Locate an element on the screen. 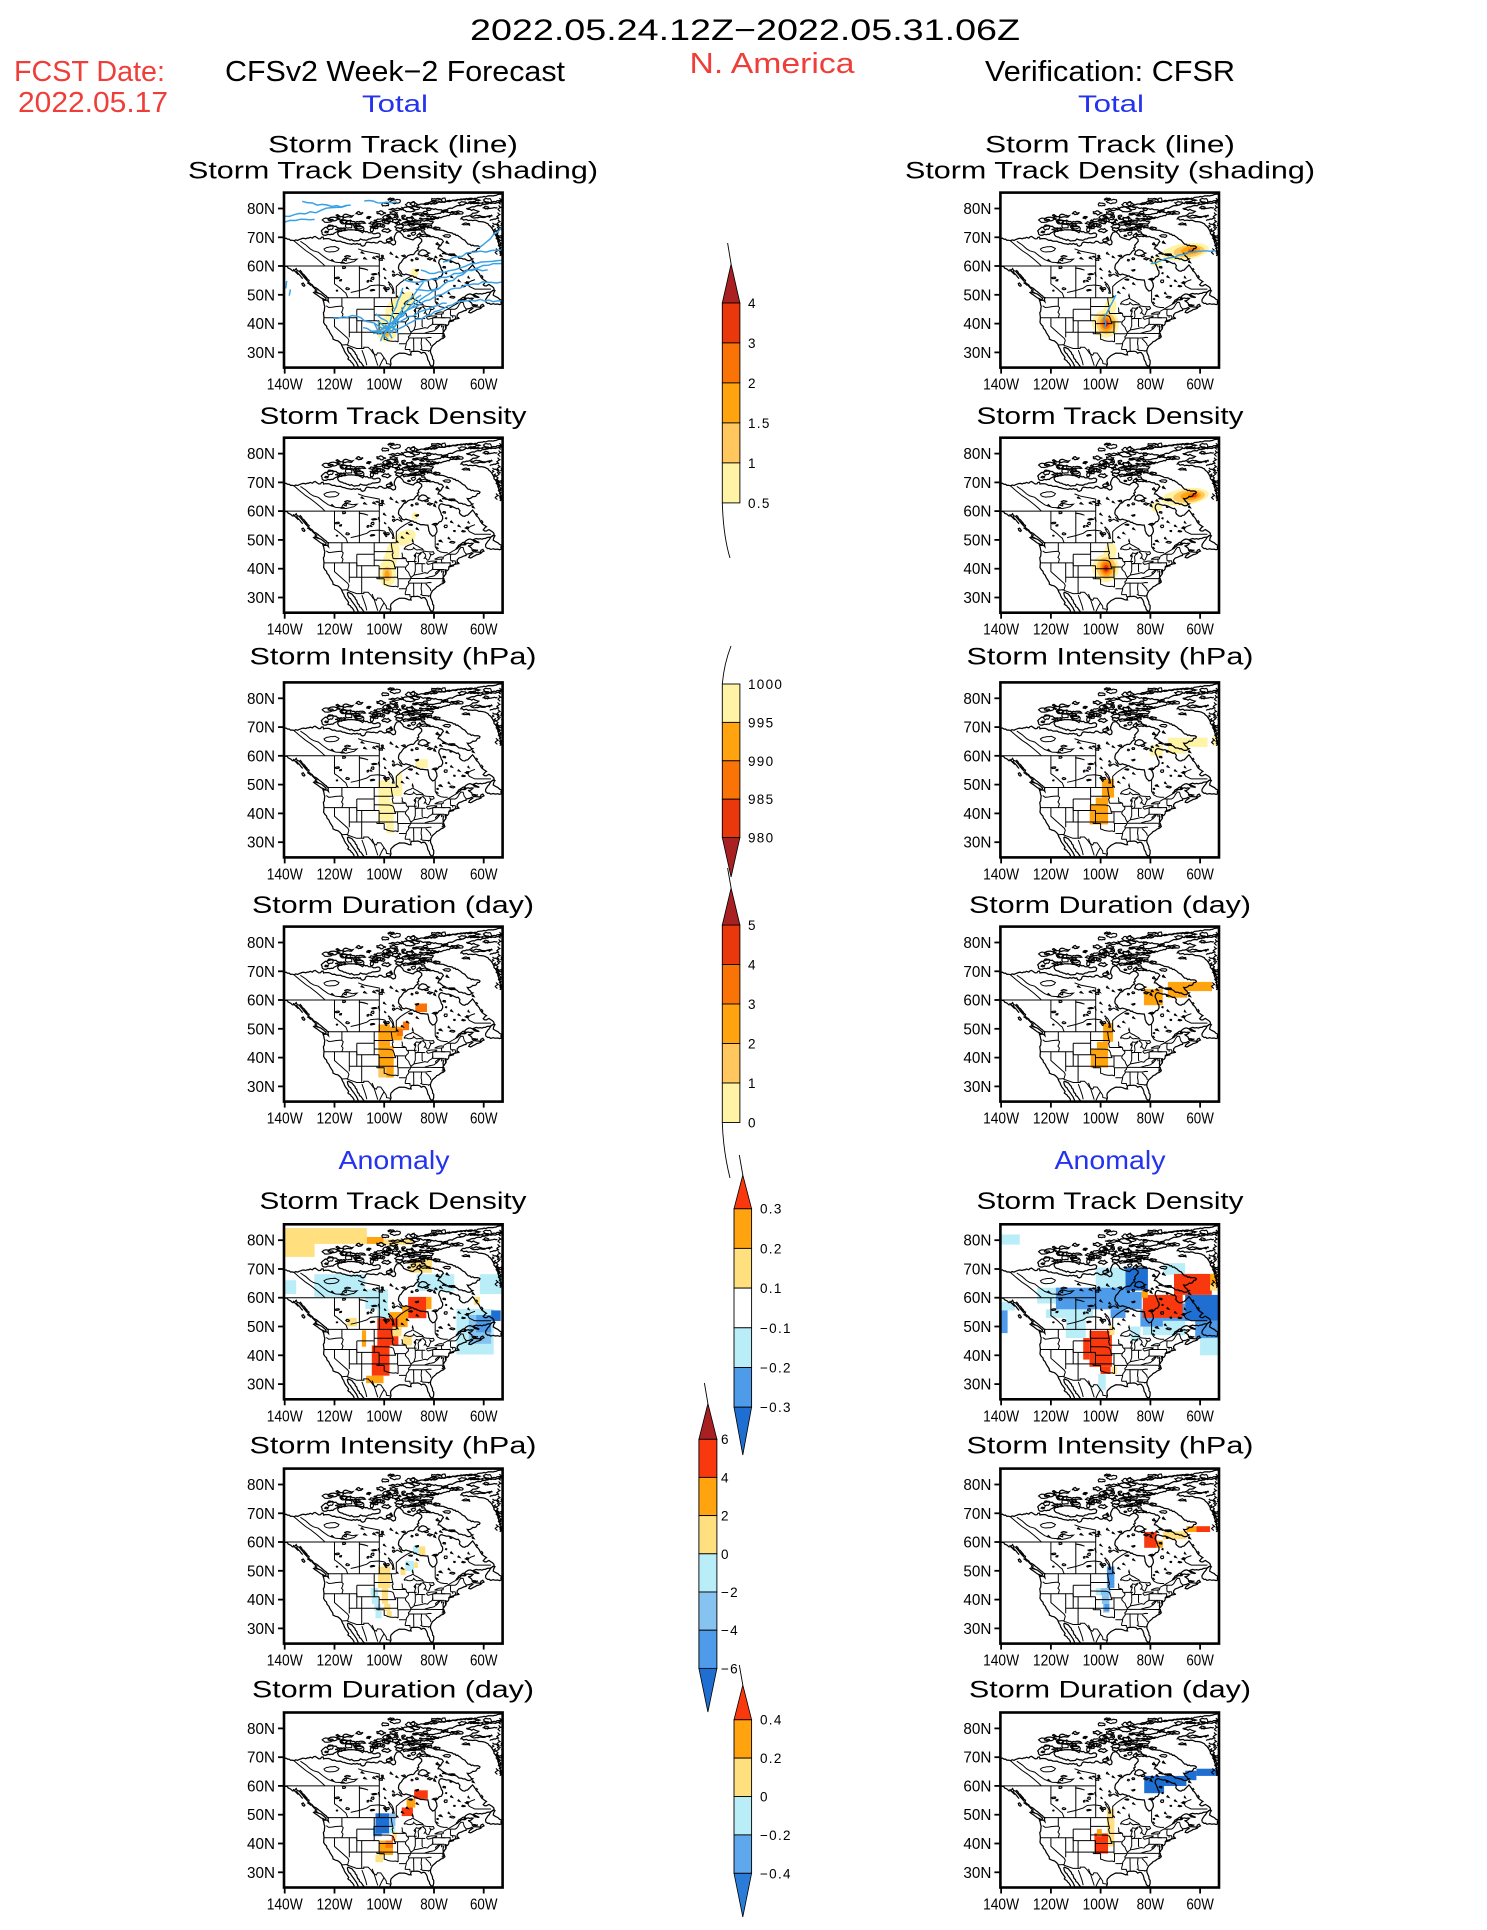 The width and height of the screenshot is (1487, 1930). svg-text: 3 is located at coordinates (752, 343).